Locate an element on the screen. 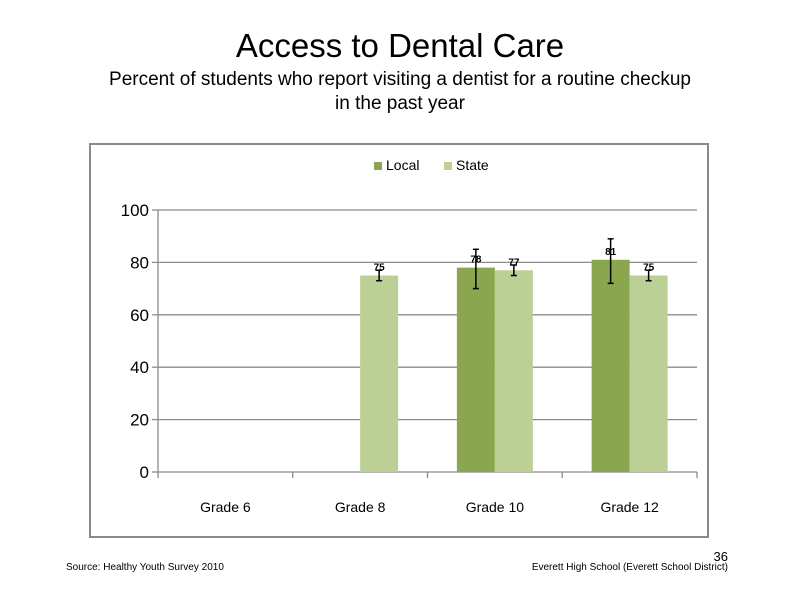  page-number: 36 is located at coordinates (720, 556).